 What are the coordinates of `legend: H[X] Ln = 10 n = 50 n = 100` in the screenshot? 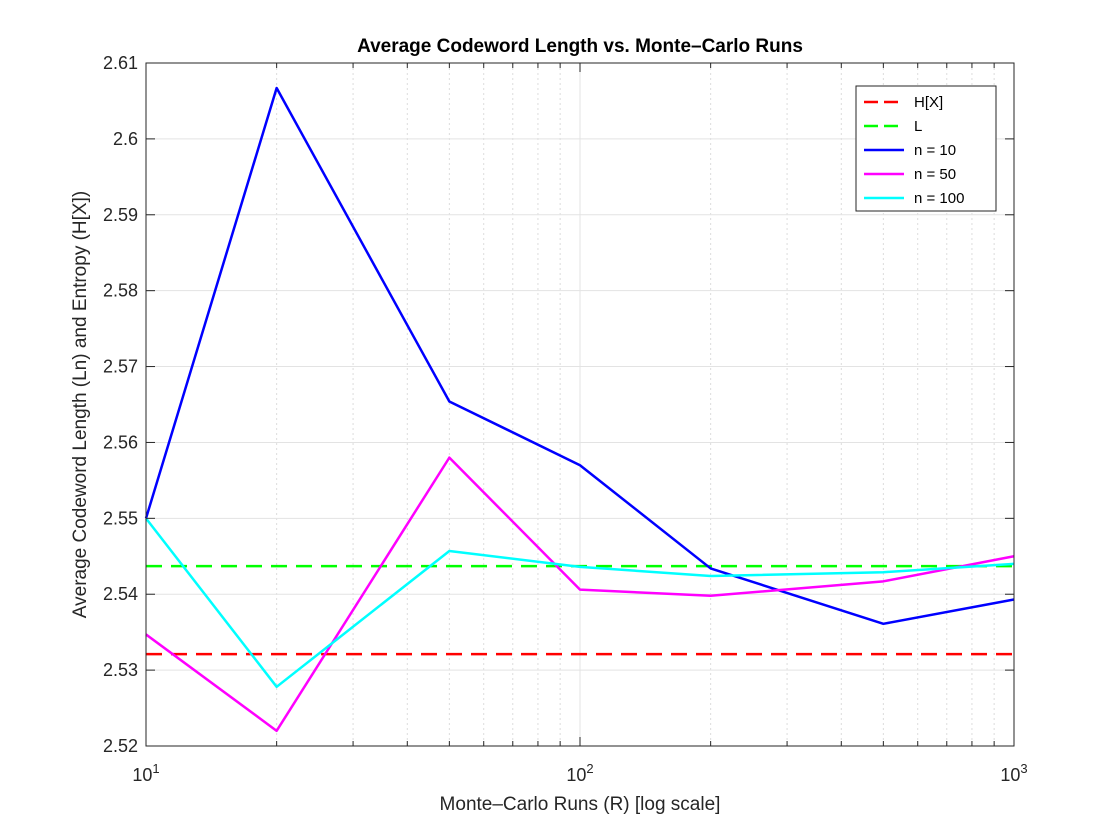 It's located at (926, 148).